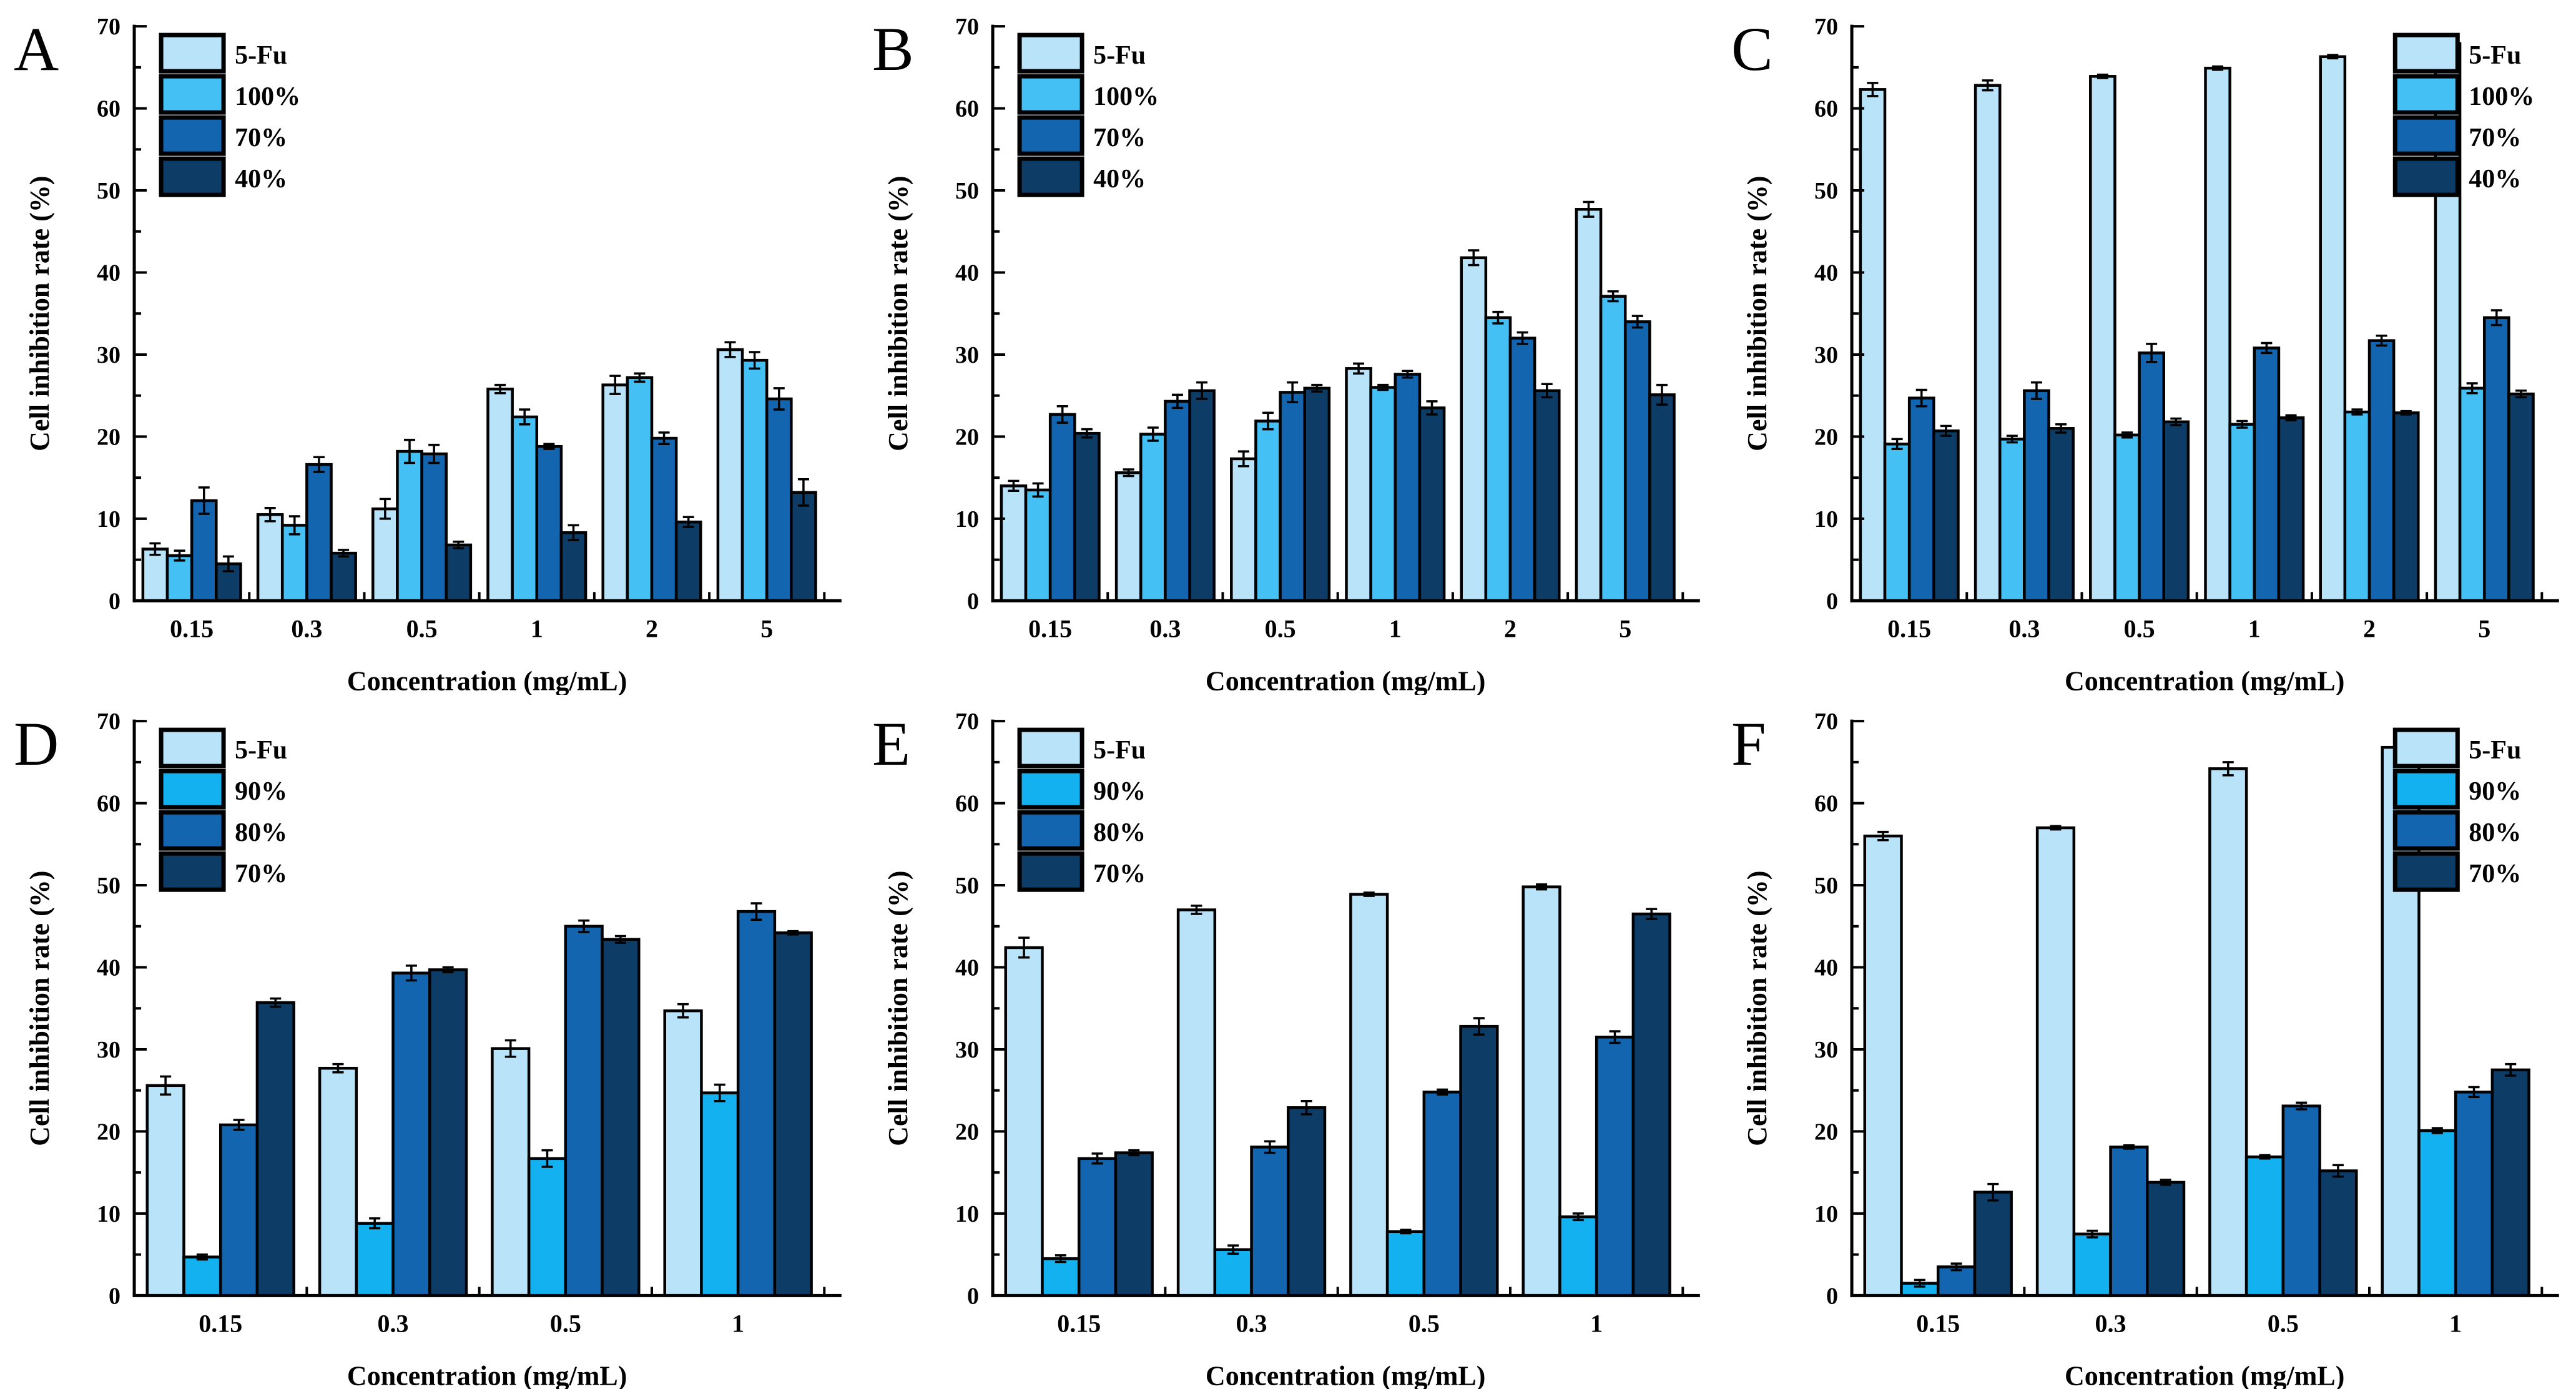 This screenshot has width=2576, height=1389. Describe the element at coordinates (730, 475) in the screenshot. I see `bar-A-5-5-Fu` at that location.